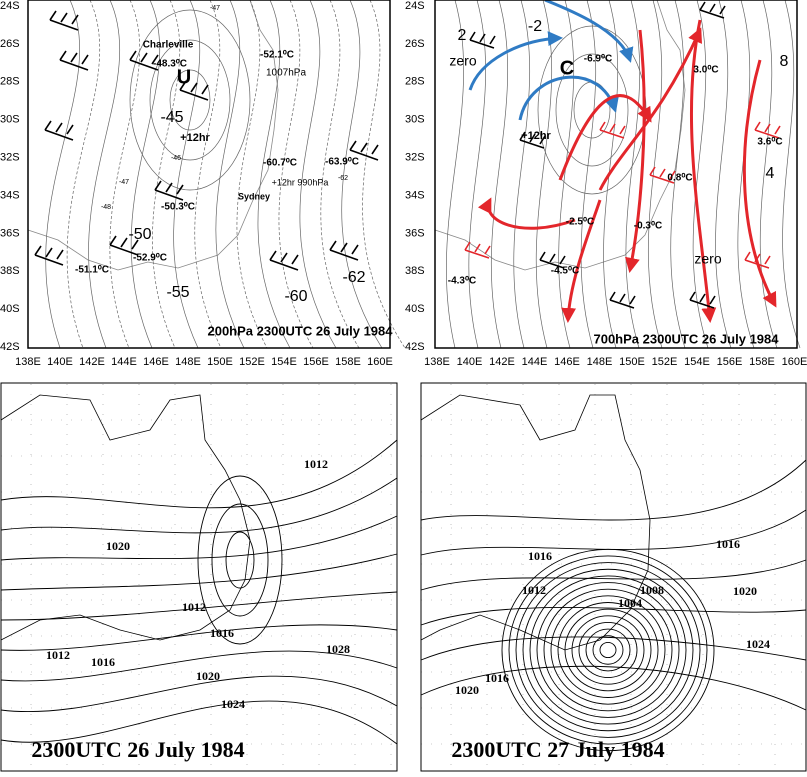 This screenshot has height=777, width=807. I want to click on lat-label: 28S, so click(10, 82).